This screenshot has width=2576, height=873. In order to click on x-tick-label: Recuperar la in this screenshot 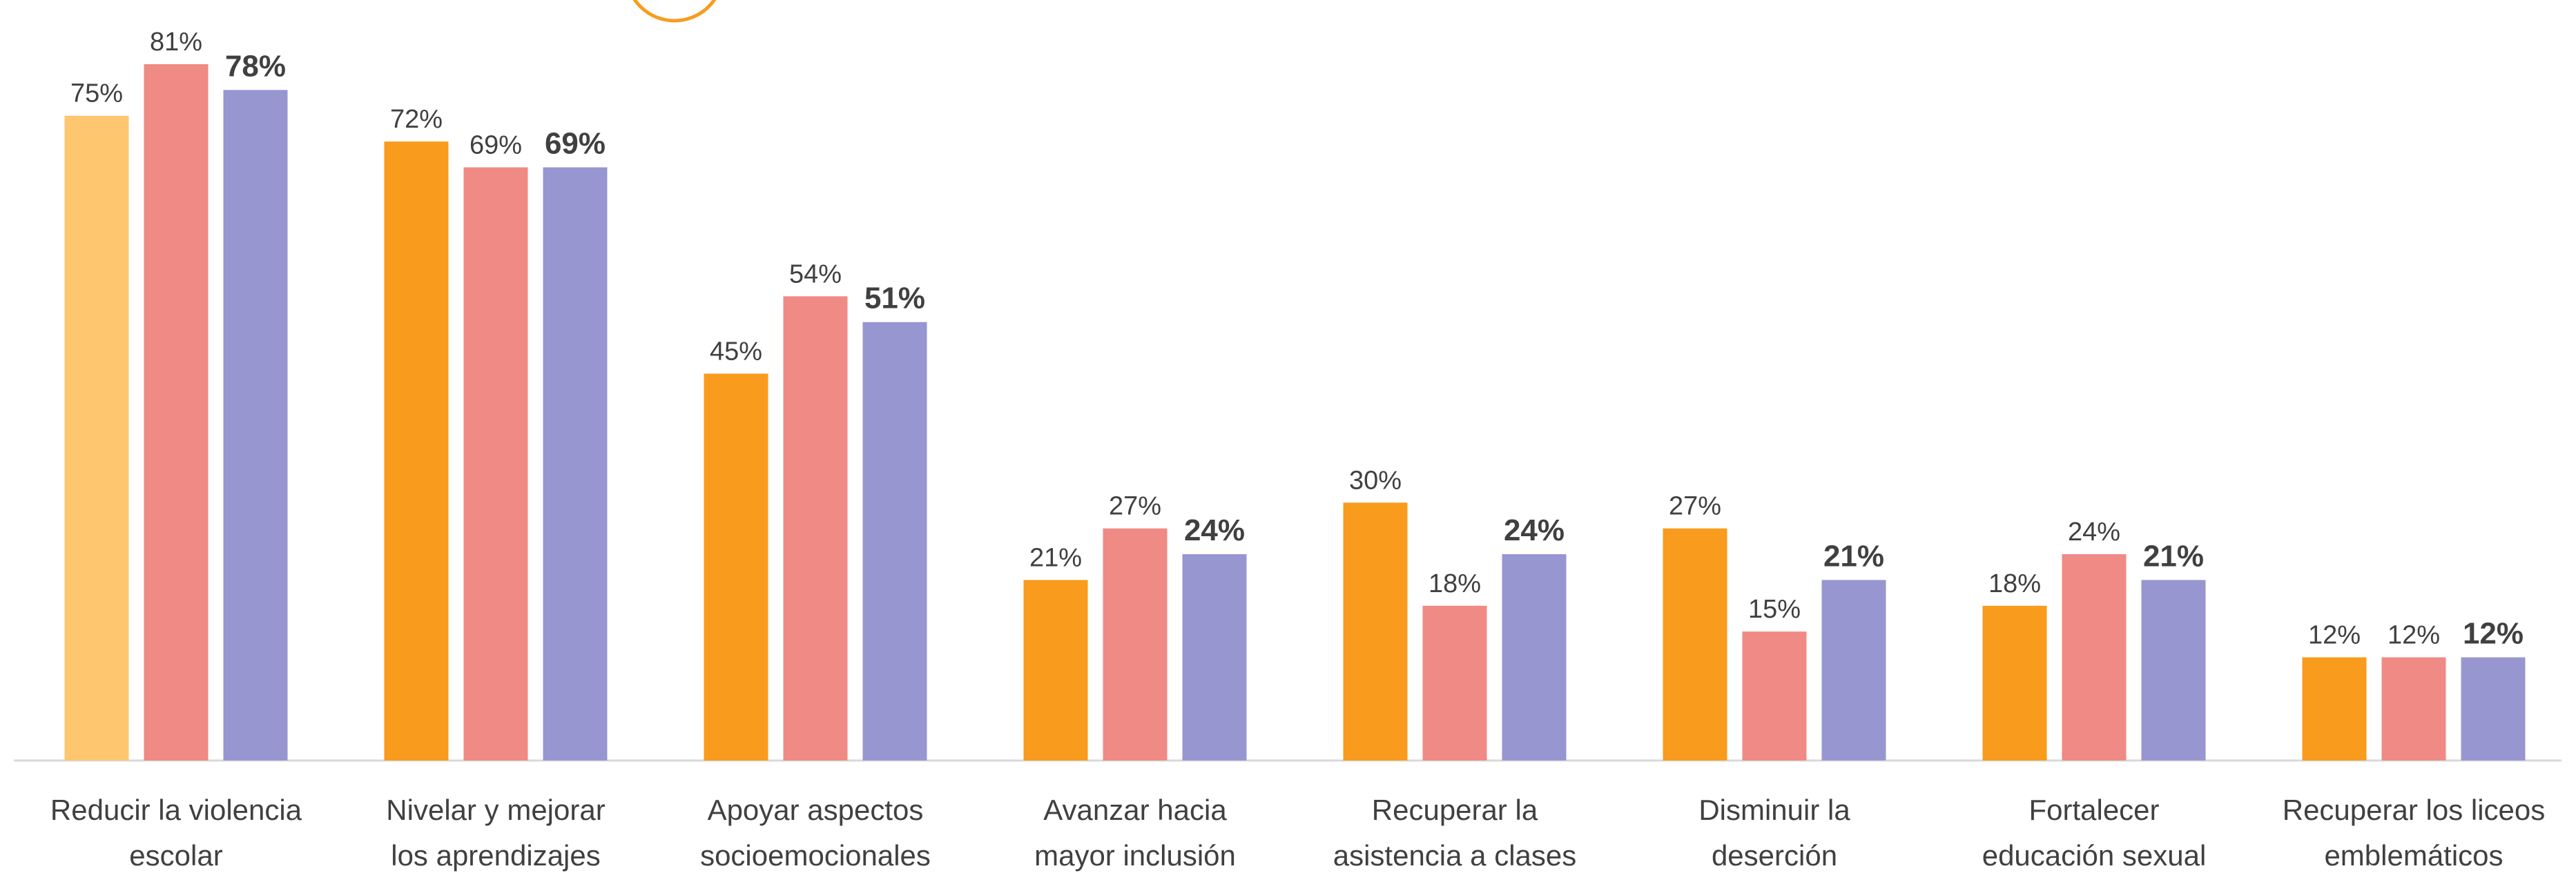, I will do `click(1455, 810)`.